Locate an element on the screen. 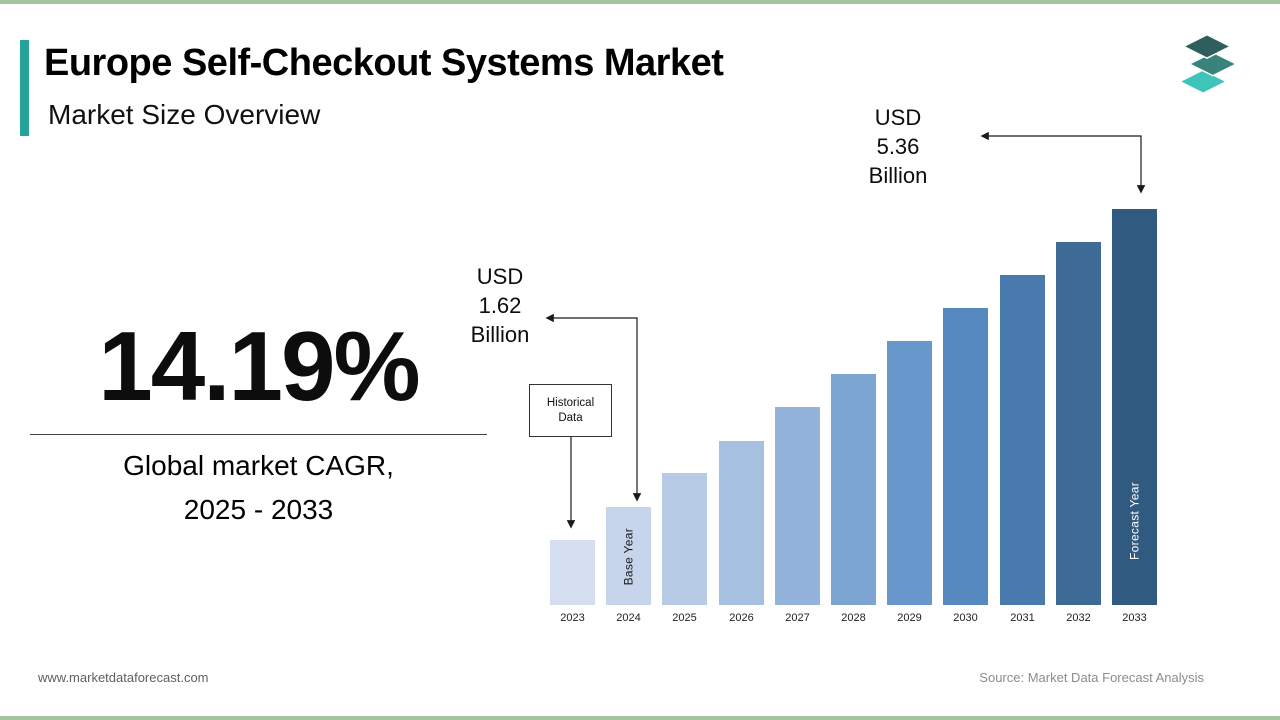  bar-2032 is located at coordinates (1078, 423).